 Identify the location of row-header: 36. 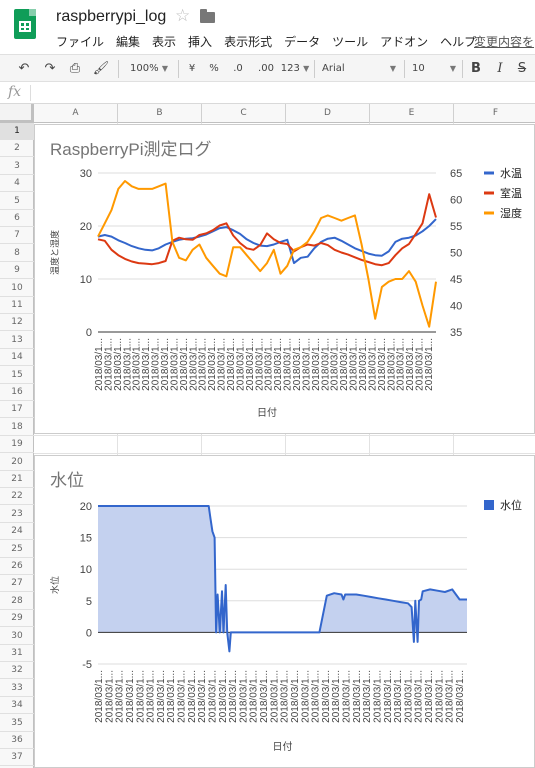
(17, 740).